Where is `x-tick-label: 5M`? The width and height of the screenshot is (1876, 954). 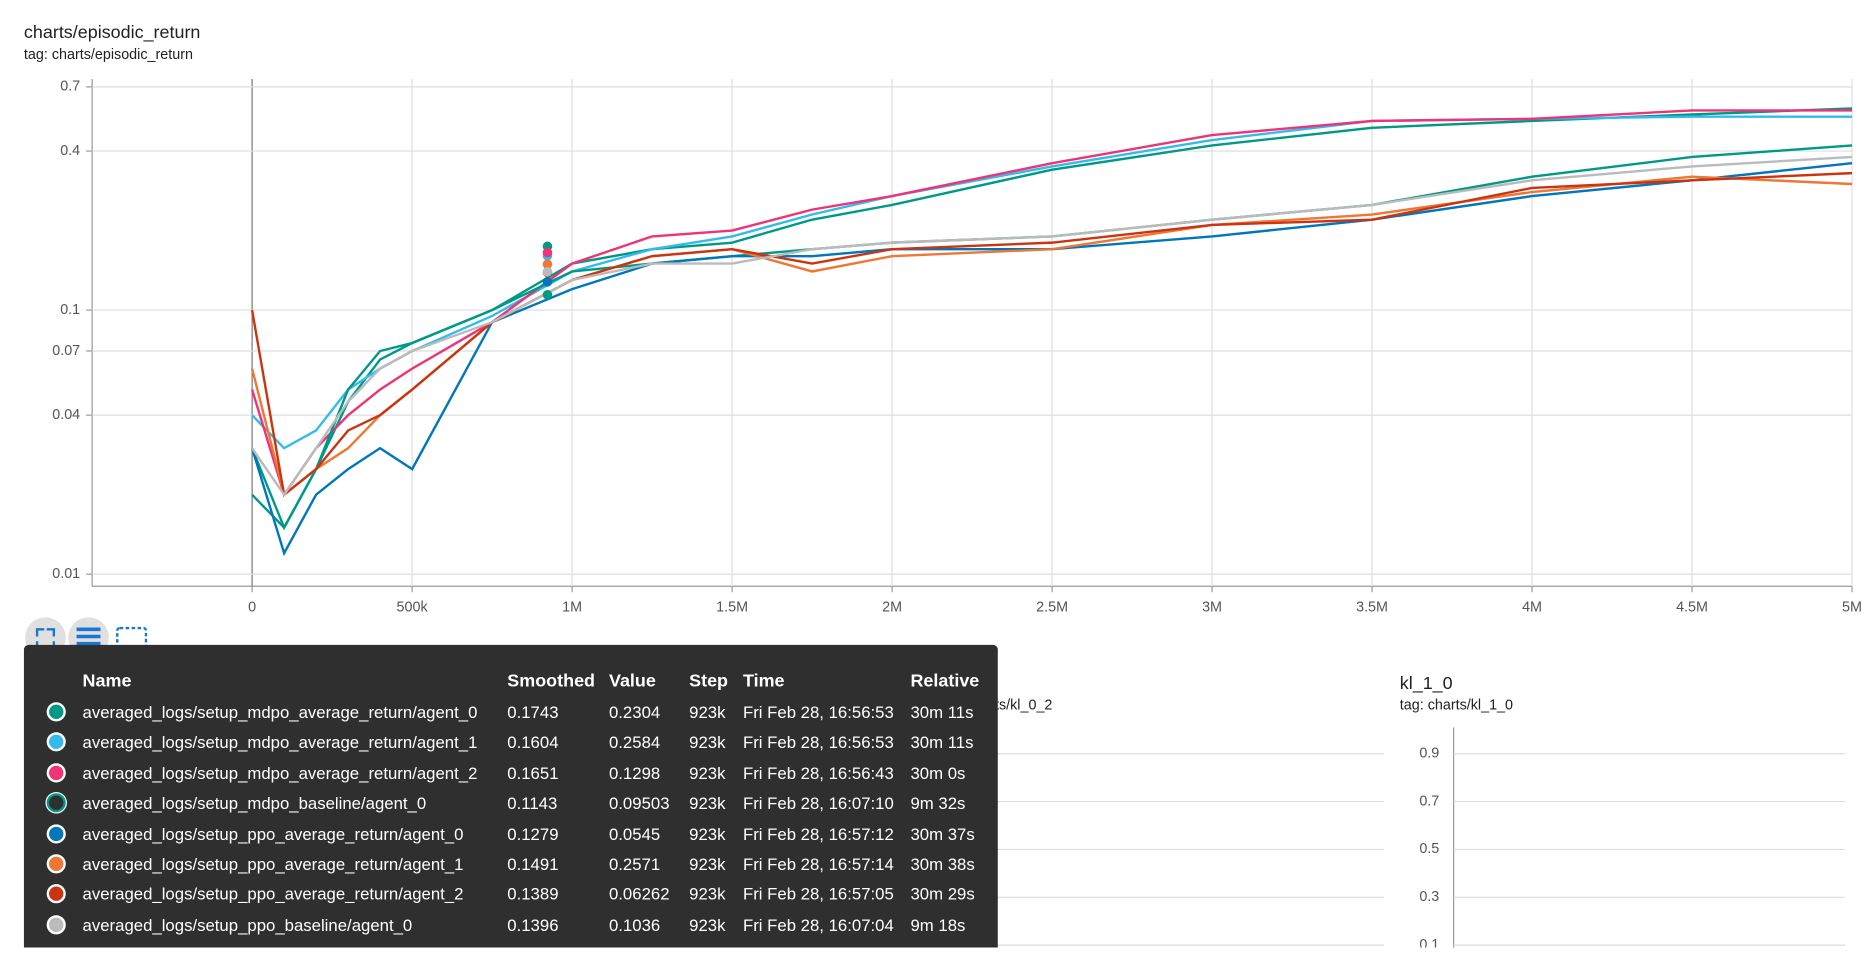 x-tick-label: 5M is located at coordinates (1852, 608).